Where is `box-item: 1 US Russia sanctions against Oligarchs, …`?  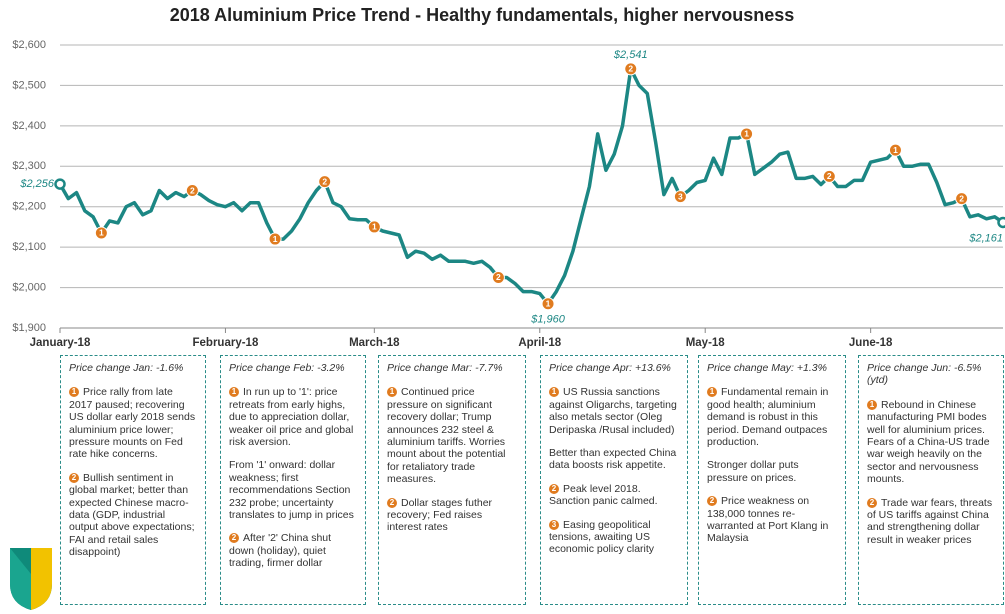
box-item: 1 US Russia sanctions against Oligarchs, … is located at coordinates (614, 411).